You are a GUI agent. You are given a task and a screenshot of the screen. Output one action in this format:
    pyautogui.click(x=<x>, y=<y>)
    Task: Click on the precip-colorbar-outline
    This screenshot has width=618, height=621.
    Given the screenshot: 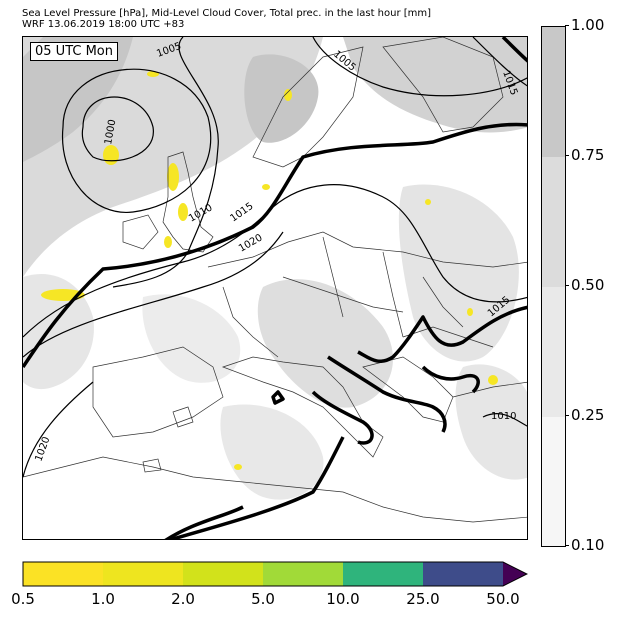 What is the action you would take?
    pyautogui.click(x=275, y=574)
    